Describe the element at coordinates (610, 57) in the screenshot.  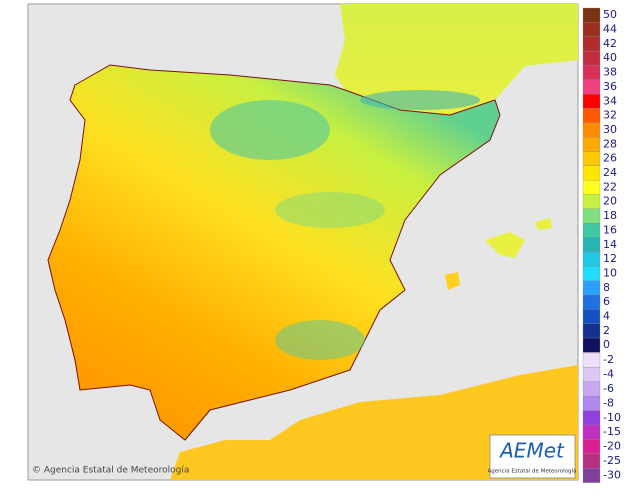
I see `legend-label: 40` at that location.